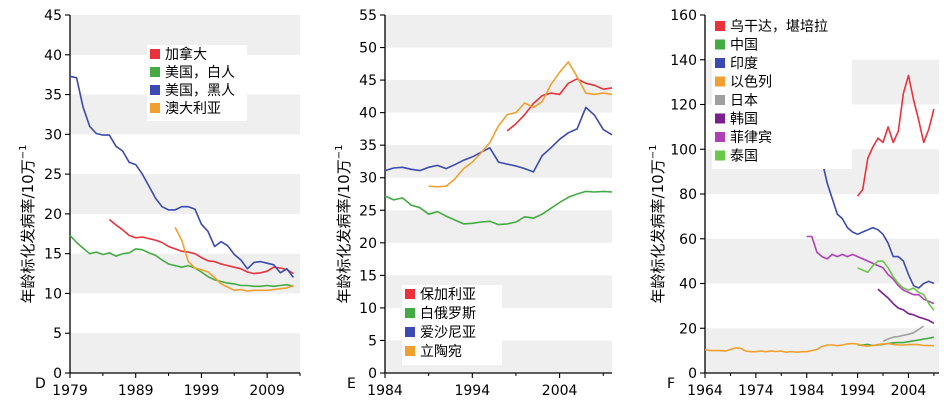  Describe the element at coordinates (751, 138) in the screenshot. I see `legend-label: 菲律宾` at that location.